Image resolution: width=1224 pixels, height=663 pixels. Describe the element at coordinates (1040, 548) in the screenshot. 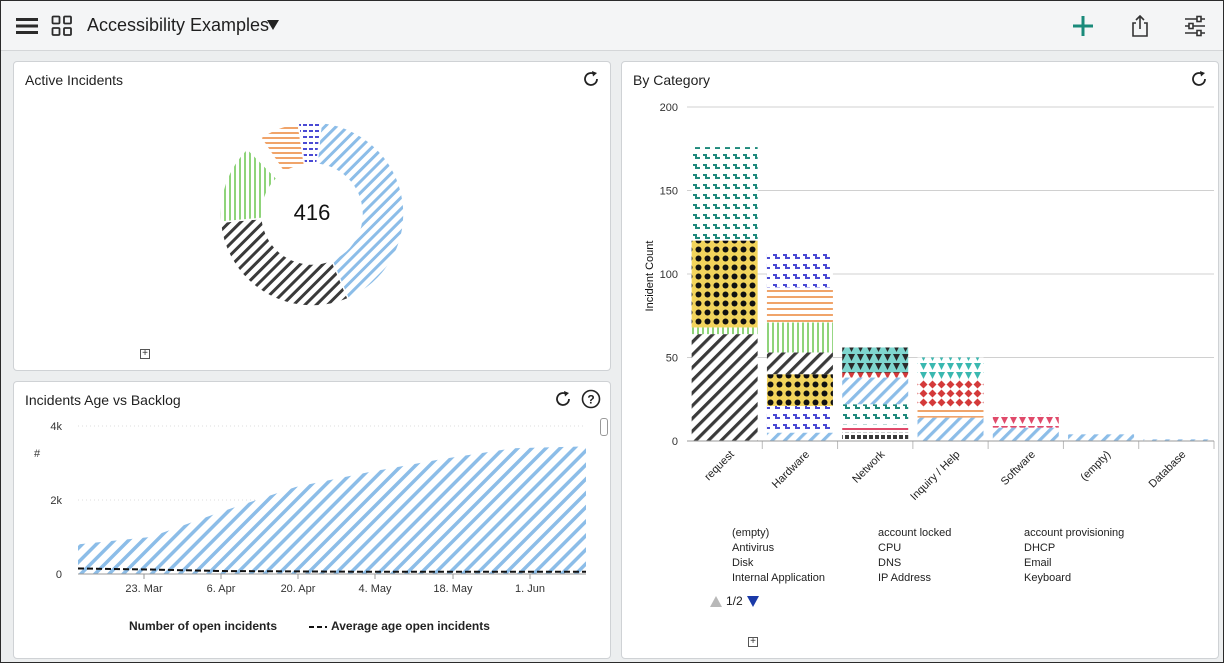

I see `legend-item: DHCP` at that location.